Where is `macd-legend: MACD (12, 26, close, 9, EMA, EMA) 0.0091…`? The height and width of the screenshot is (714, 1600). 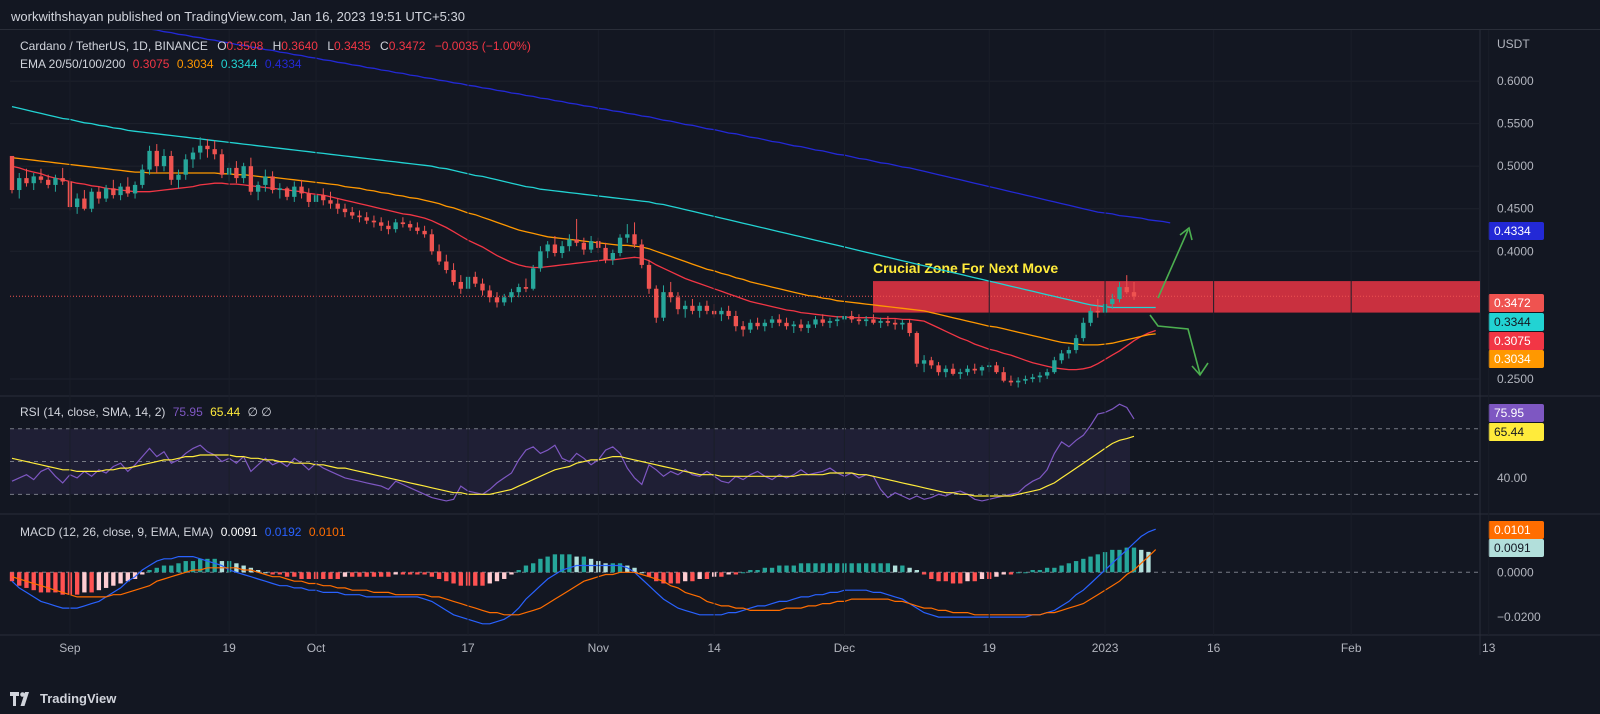 macd-legend: MACD (12, 26, close, 9, EMA, EMA) 0.0091… is located at coordinates (183, 532).